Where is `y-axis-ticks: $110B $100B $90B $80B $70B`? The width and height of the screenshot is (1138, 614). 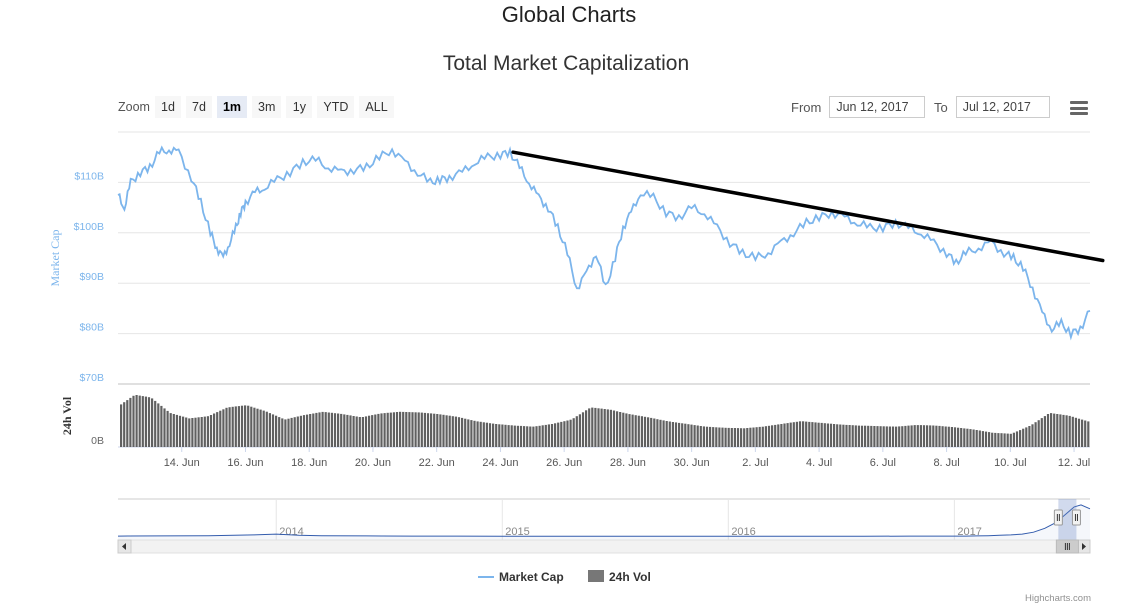
y-axis-ticks: $110B $100B $90B $80B $70B is located at coordinates (89, 277).